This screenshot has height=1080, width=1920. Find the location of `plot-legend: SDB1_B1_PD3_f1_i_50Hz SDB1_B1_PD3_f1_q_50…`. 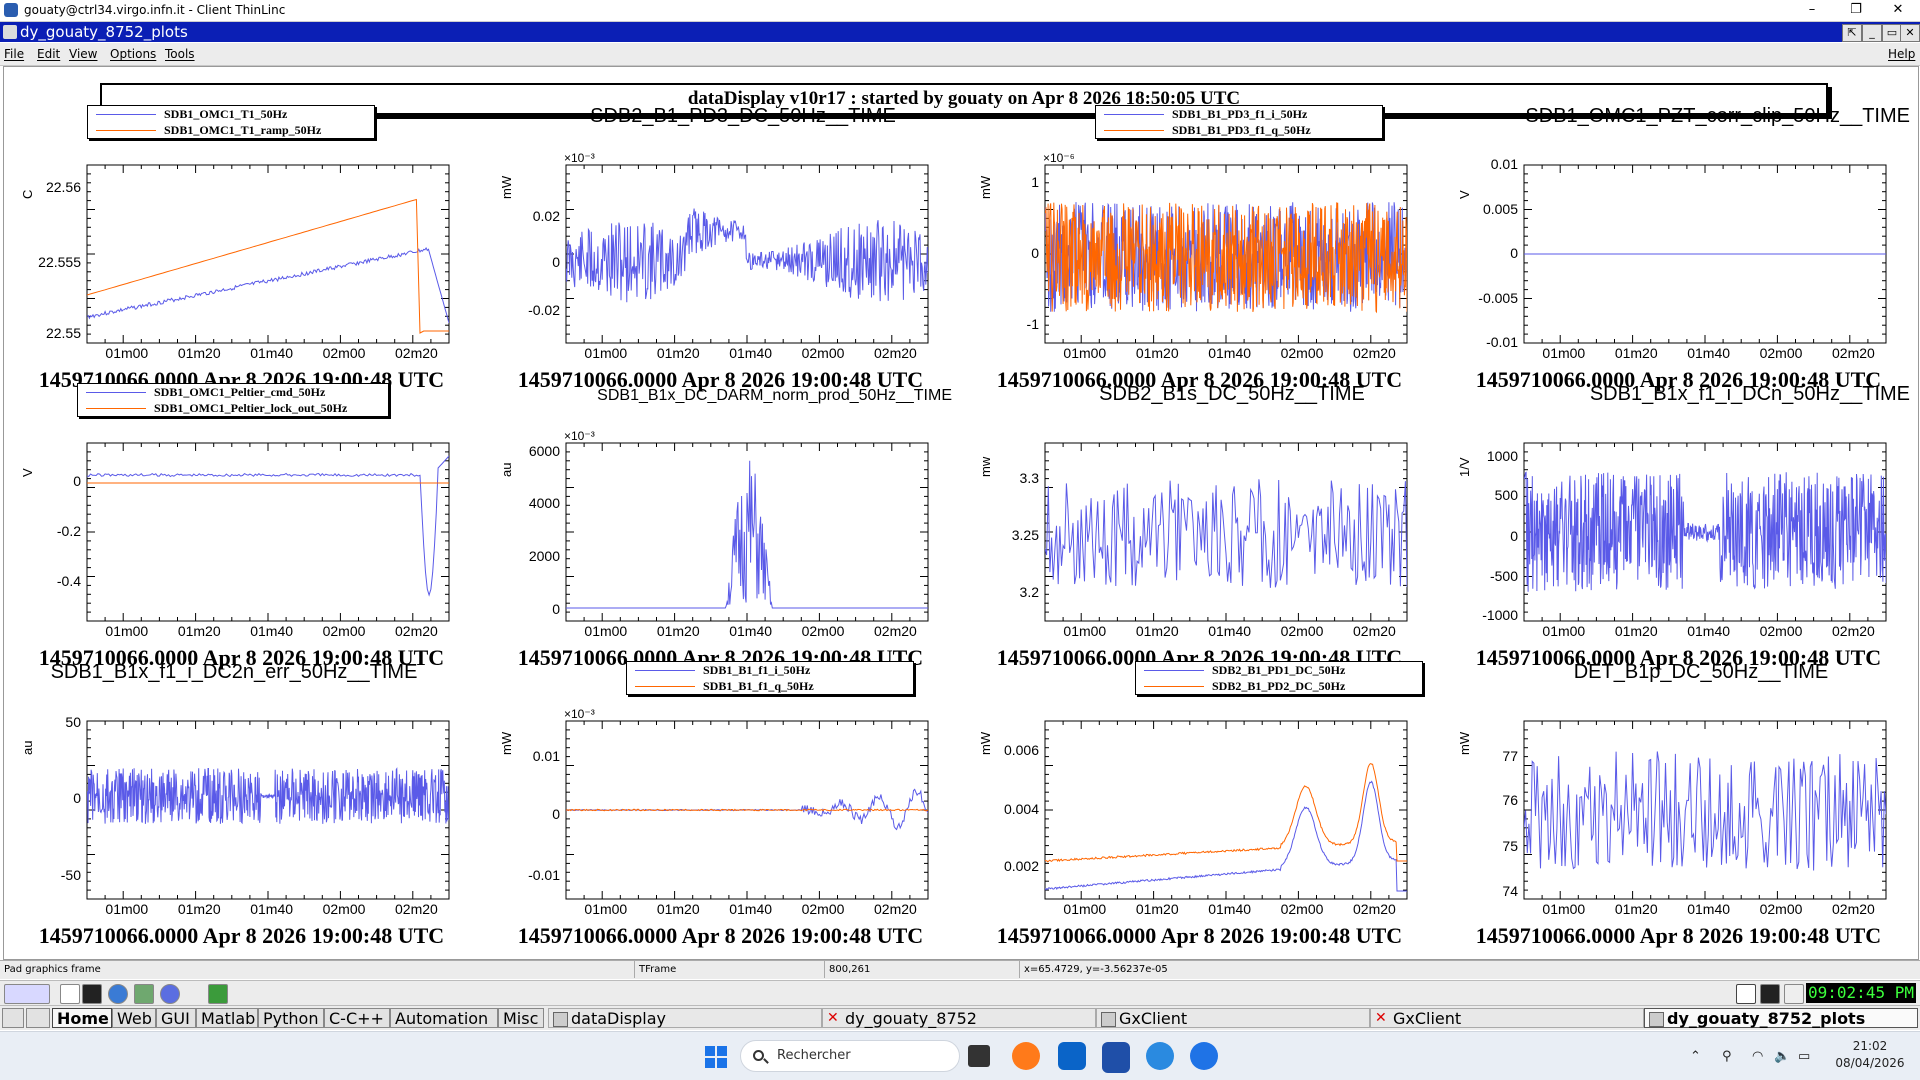

plot-legend: SDB1_B1_PD3_f1_i_50Hz SDB1_B1_PD3_f1_q_50… is located at coordinates (1239, 122).